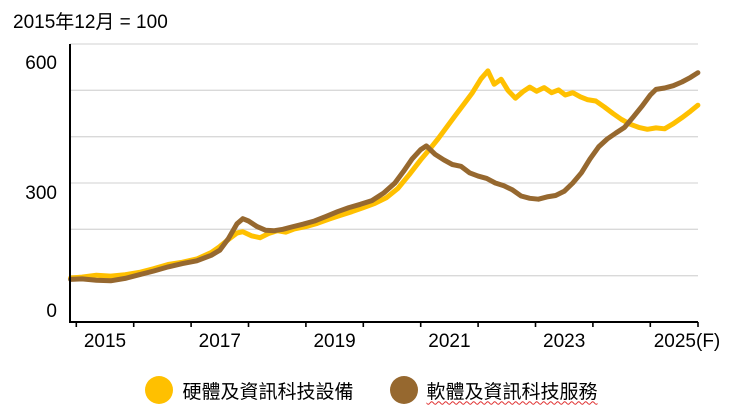 The width and height of the screenshot is (743, 417). What do you see at coordinates (334, 341) in the screenshot?
I see `x-axis-label: 2019` at bounding box center [334, 341].